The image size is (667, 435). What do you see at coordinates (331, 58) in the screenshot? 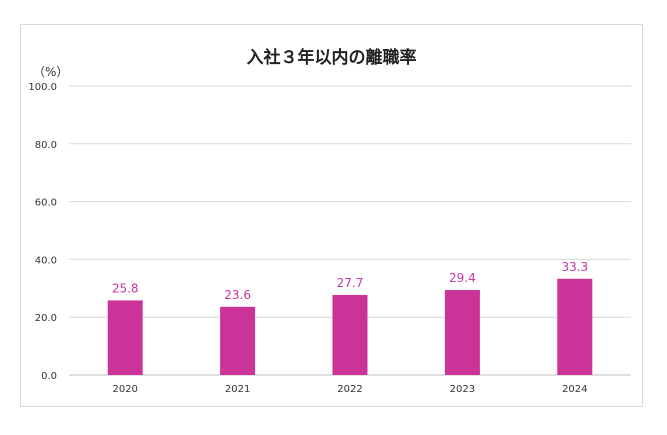
I see `chart-title: 入社３年以内の離職率` at bounding box center [331, 58].